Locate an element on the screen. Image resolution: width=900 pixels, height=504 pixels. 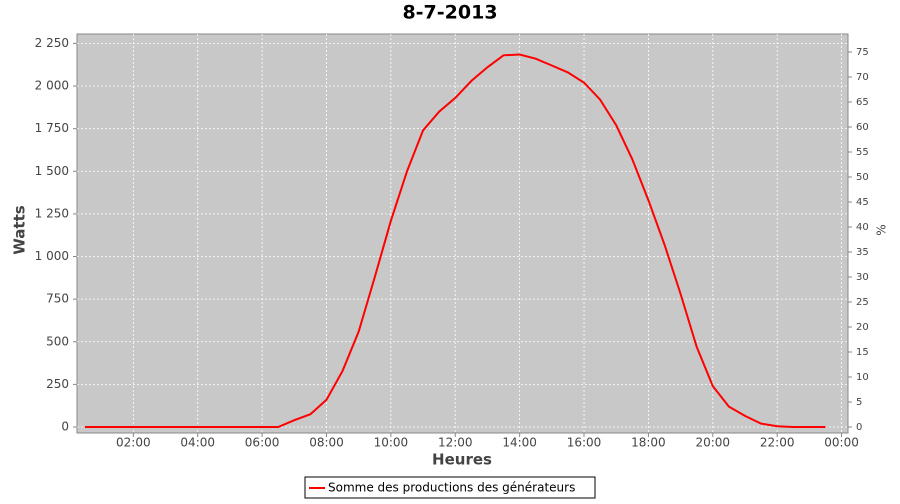
x-tick-label: 14:00 is located at coordinates (519, 443).